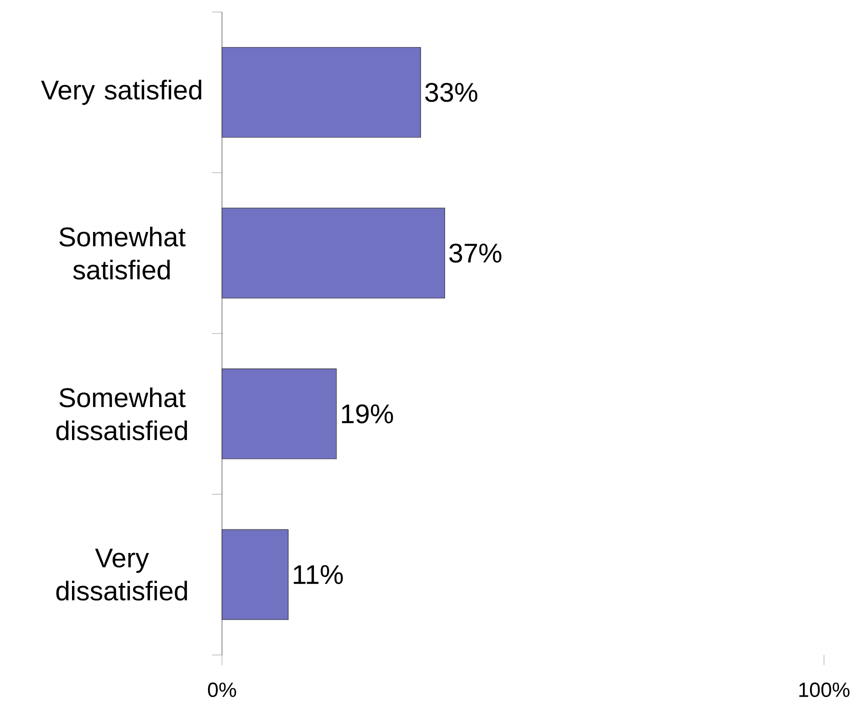 This screenshot has width=862, height=714. I want to click on data-label: 11%, so click(318, 574).